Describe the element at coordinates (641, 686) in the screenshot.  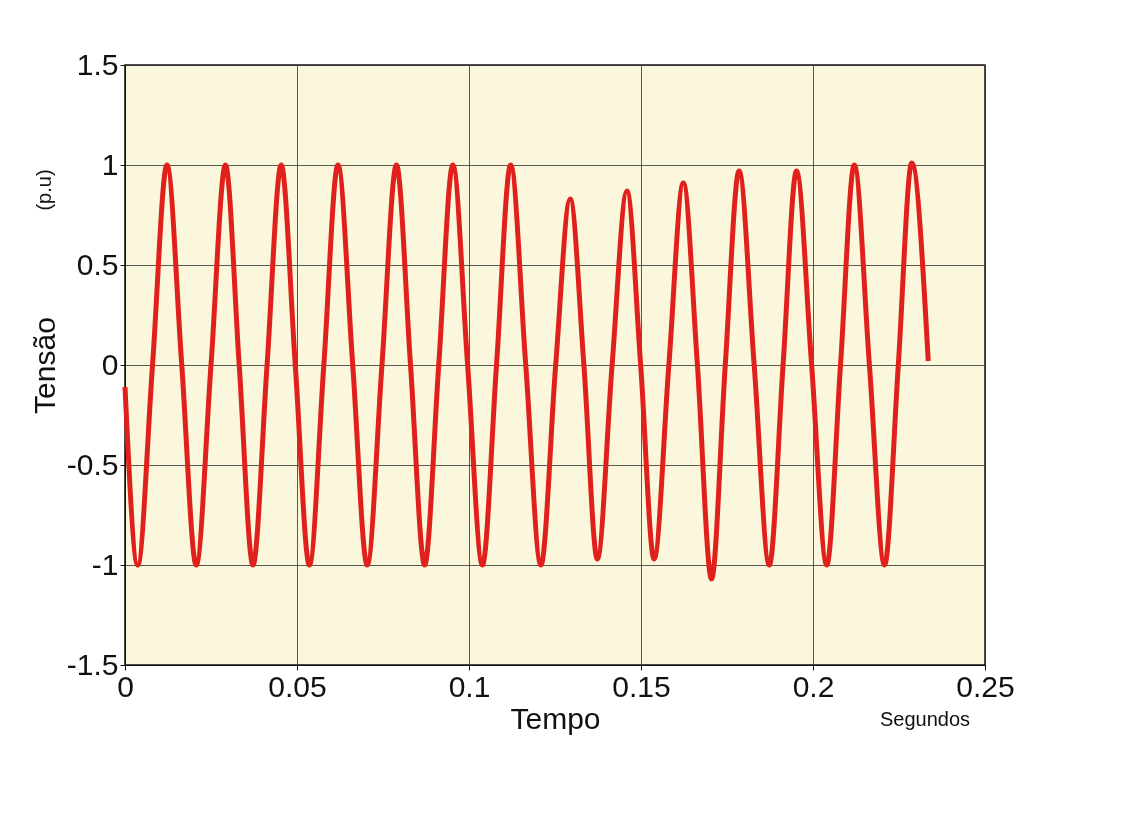
I see `x-tick-label: 0.15` at that location.